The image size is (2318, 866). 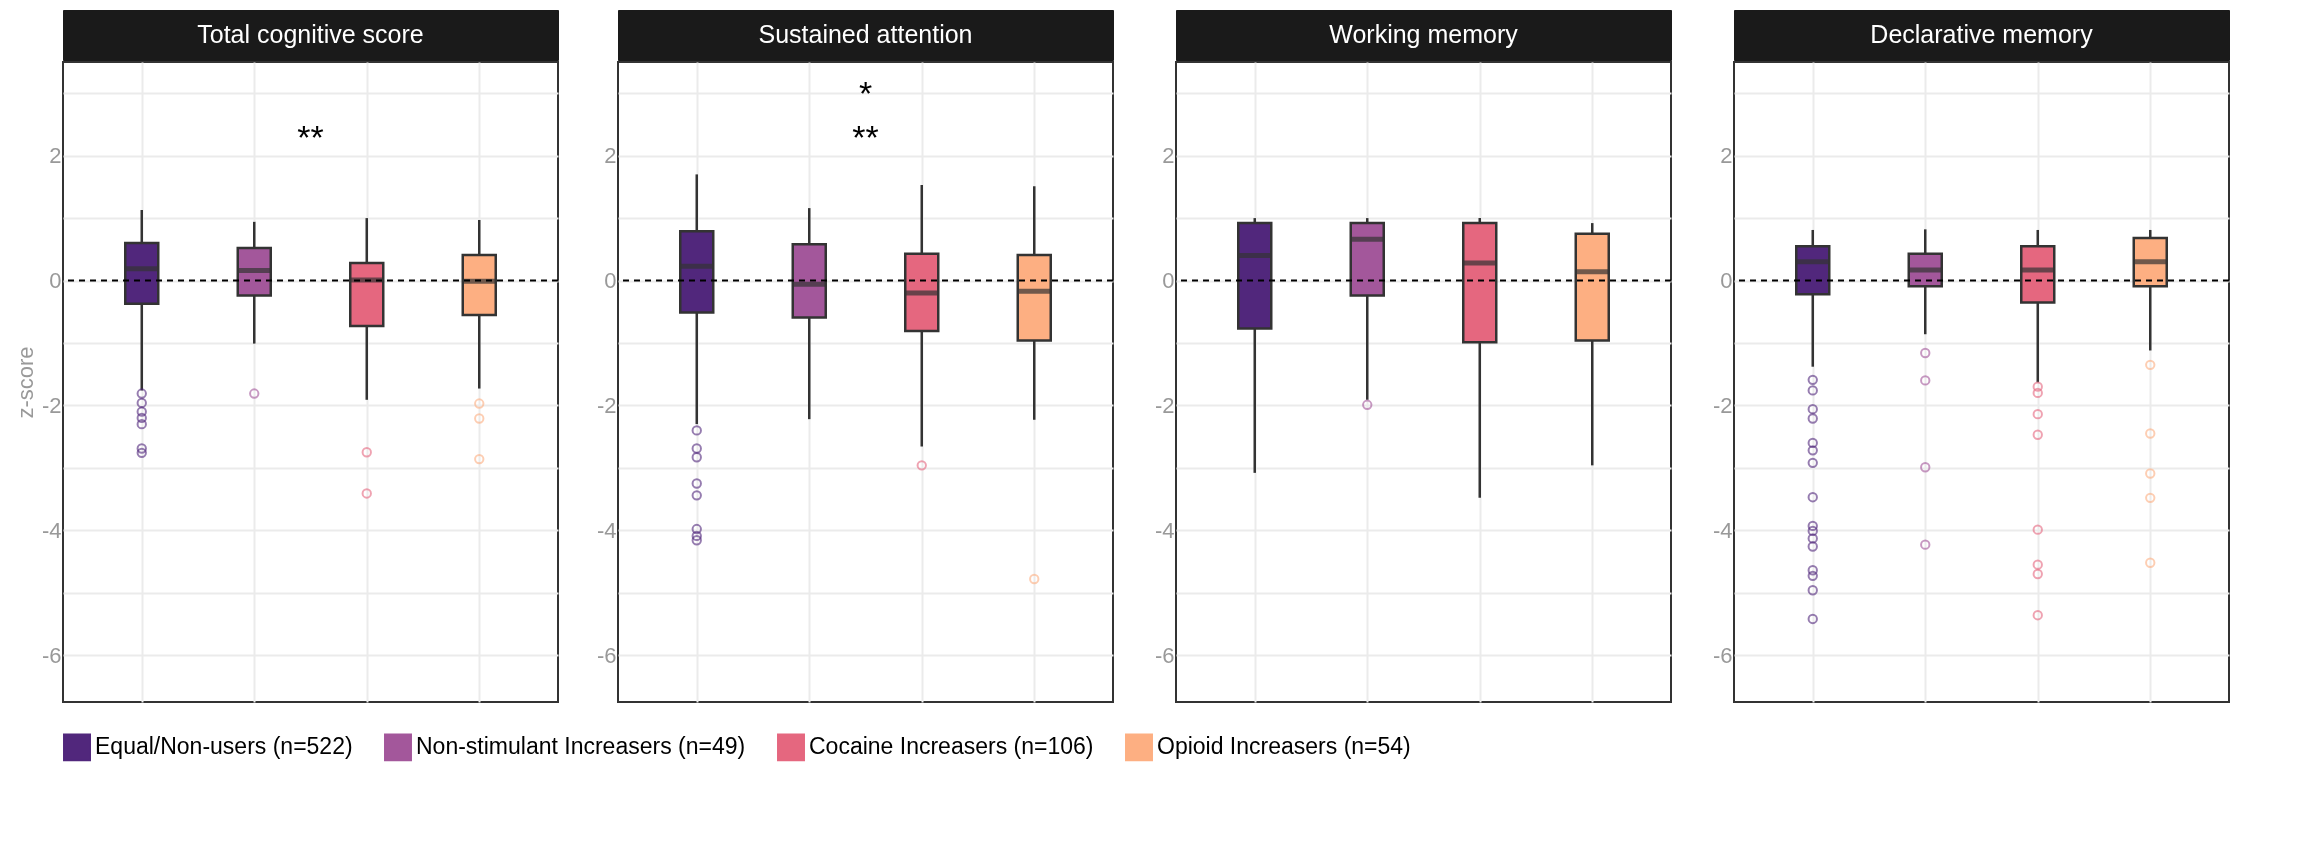 What do you see at coordinates (865, 34) in the screenshot?
I see `chart-title: Sustained attention` at bounding box center [865, 34].